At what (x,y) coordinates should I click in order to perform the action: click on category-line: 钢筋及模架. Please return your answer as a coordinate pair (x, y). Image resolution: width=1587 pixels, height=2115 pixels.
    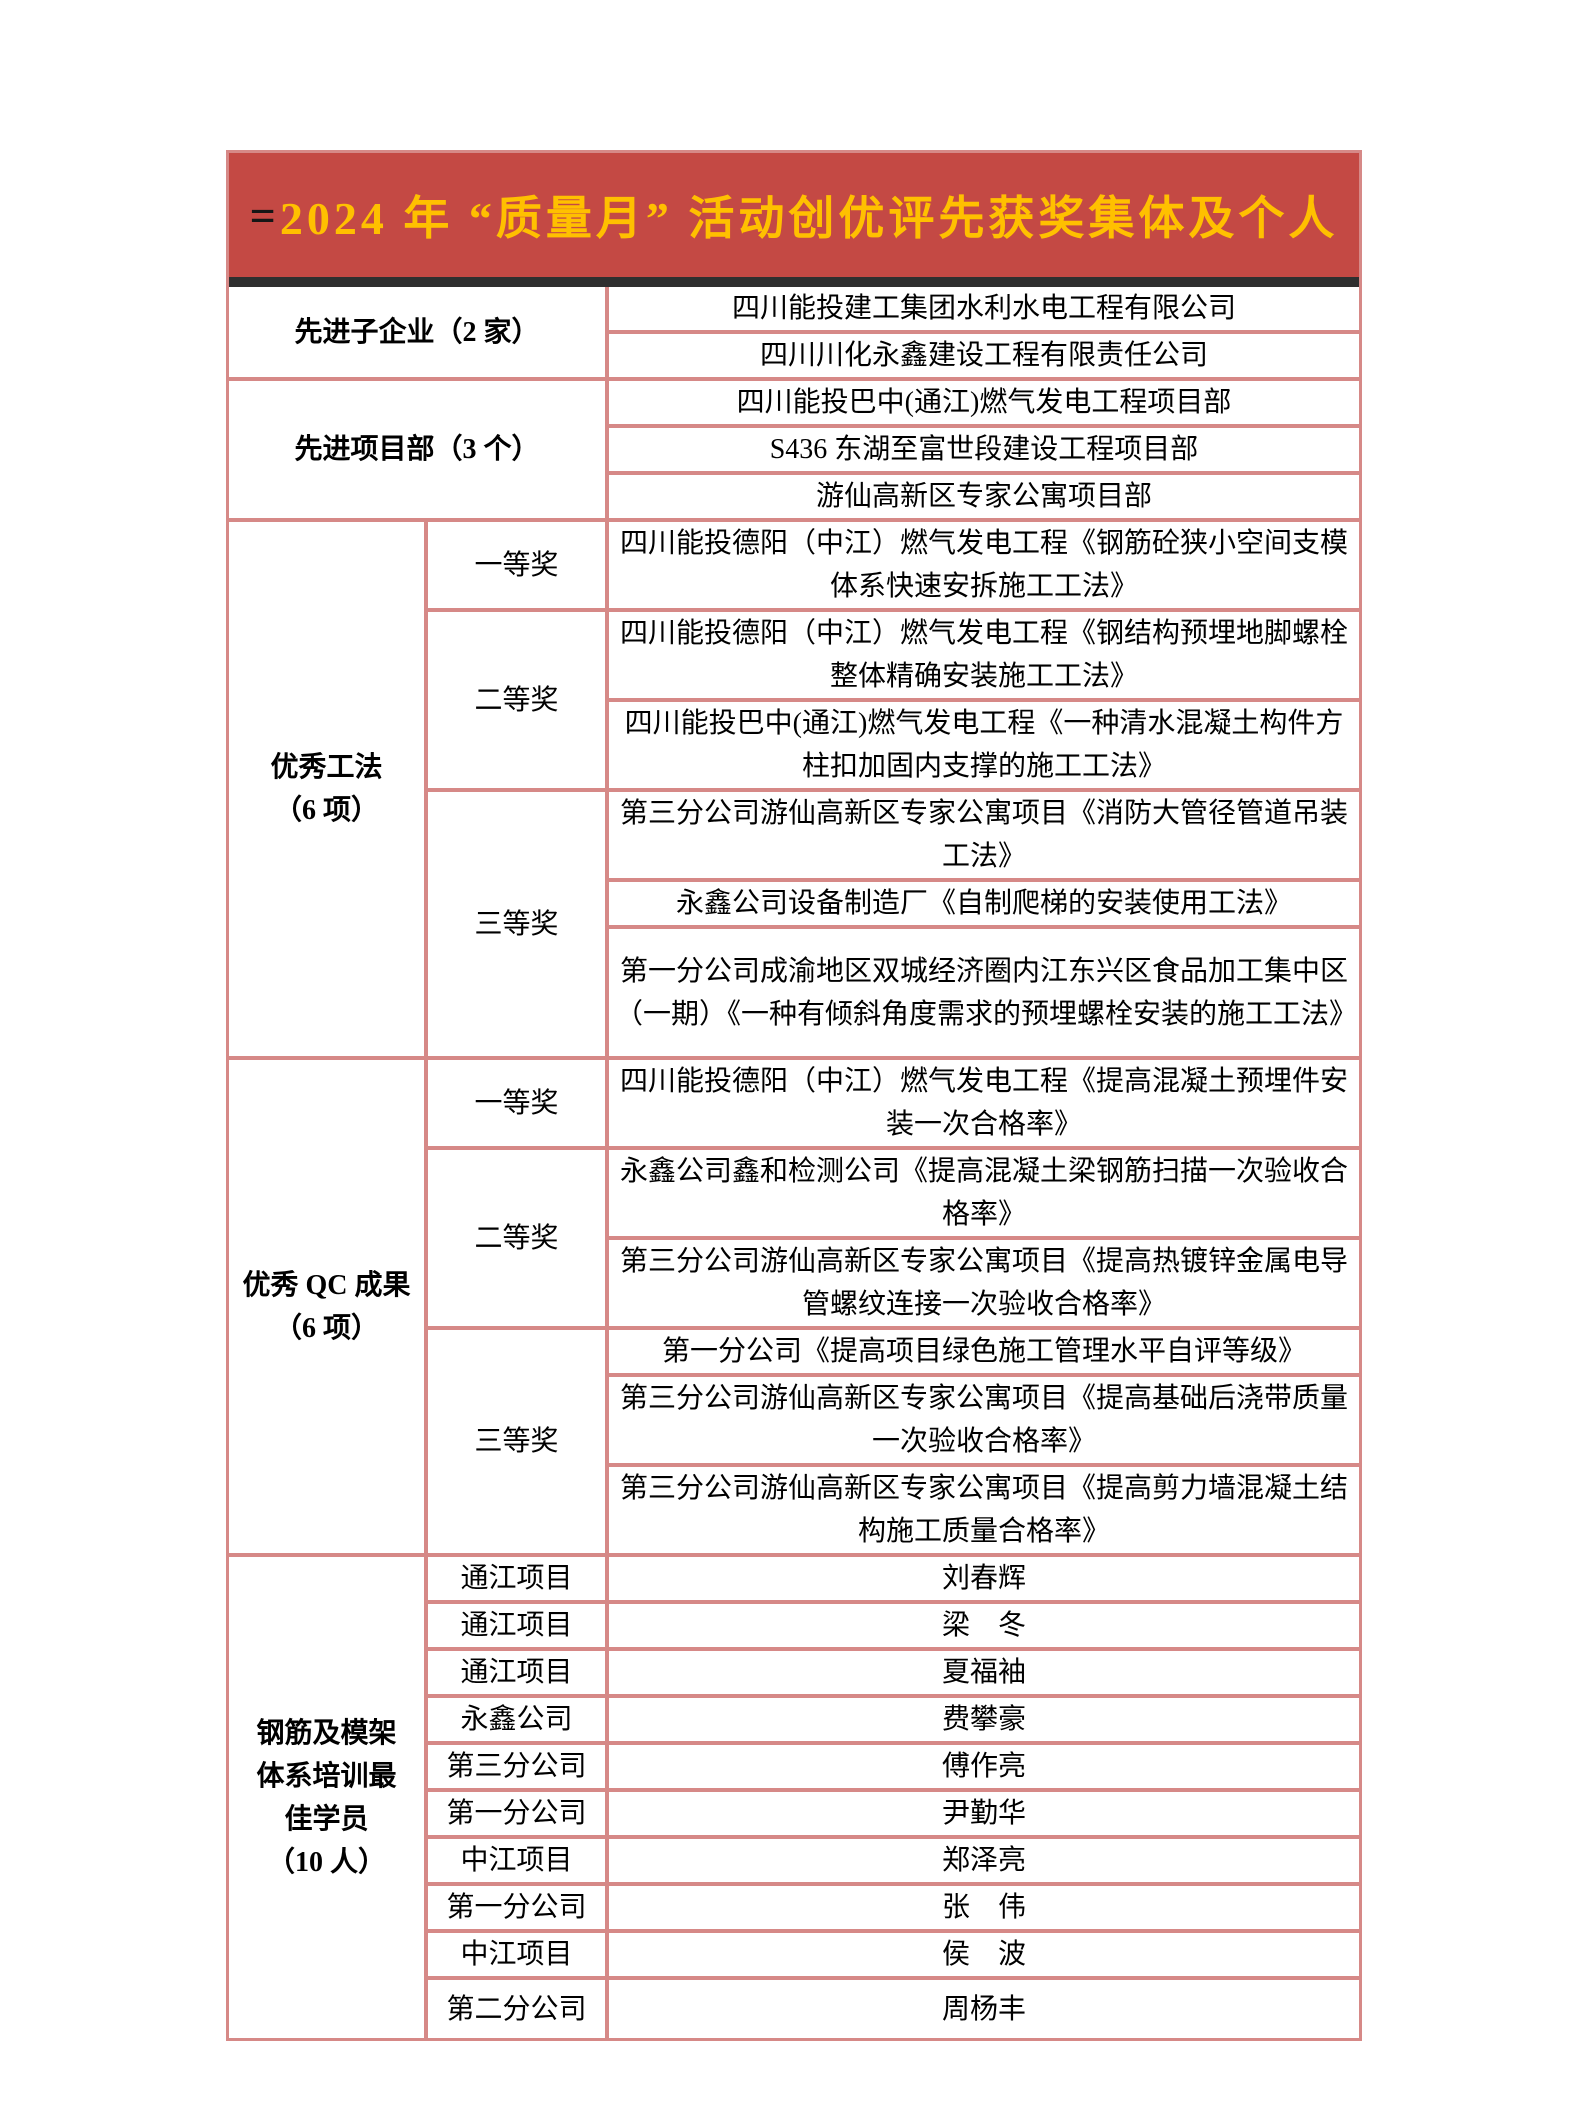
    Looking at the image, I should click on (326, 1733).